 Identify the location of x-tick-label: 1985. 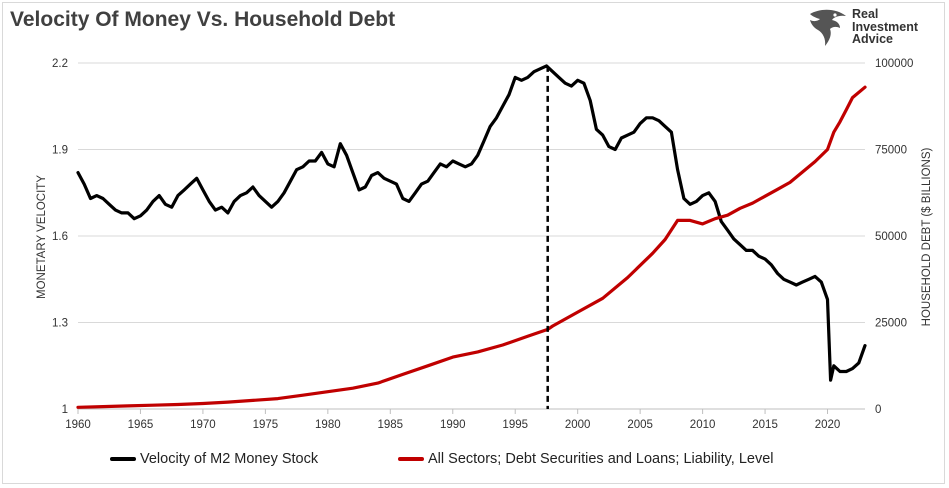
(391, 425).